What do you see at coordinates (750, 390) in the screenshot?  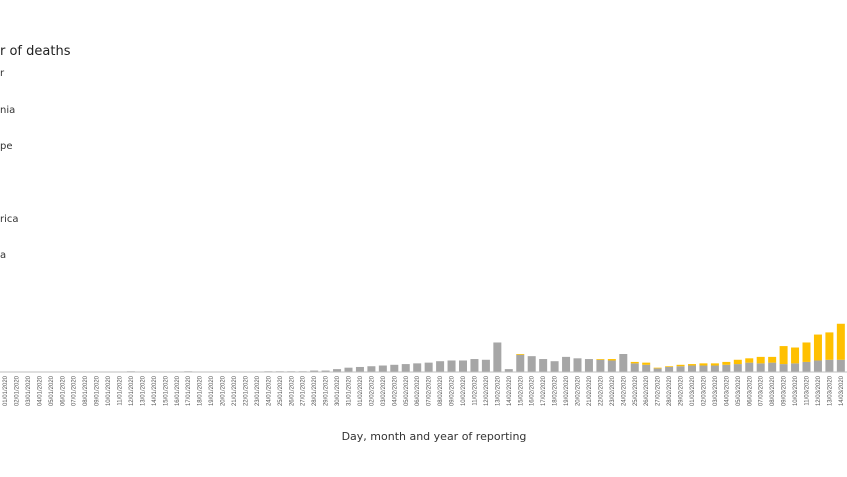 I see `x-tick-label: 06/03/2020` at bounding box center [750, 390].